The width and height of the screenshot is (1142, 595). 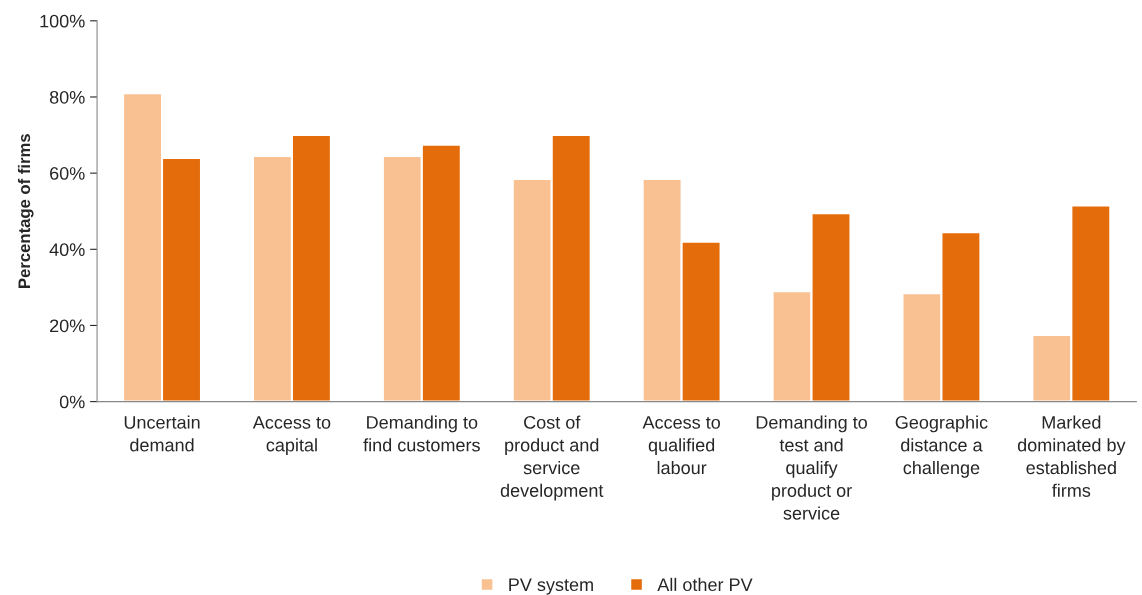 What do you see at coordinates (551, 586) in the screenshot?
I see `legend-label: PV system` at bounding box center [551, 586].